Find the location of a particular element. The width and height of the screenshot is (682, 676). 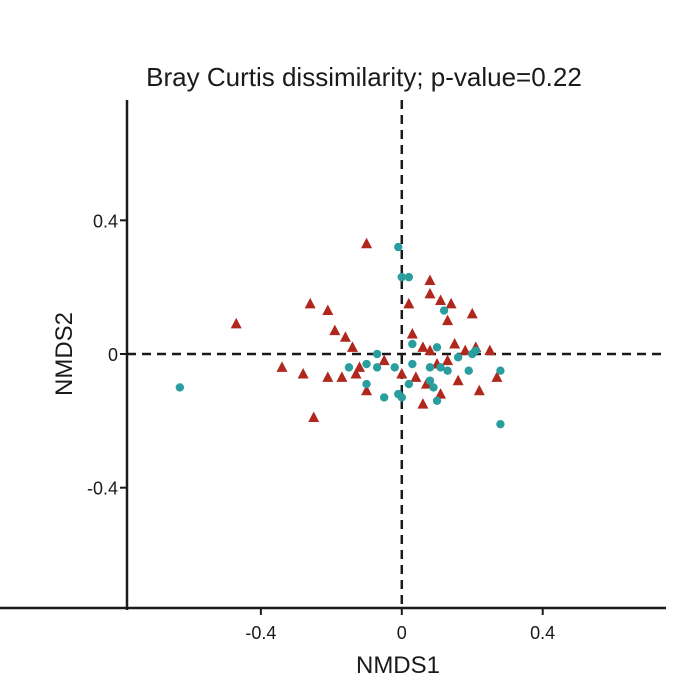

y-axis-title: NMDS2 is located at coordinates (64, 354).